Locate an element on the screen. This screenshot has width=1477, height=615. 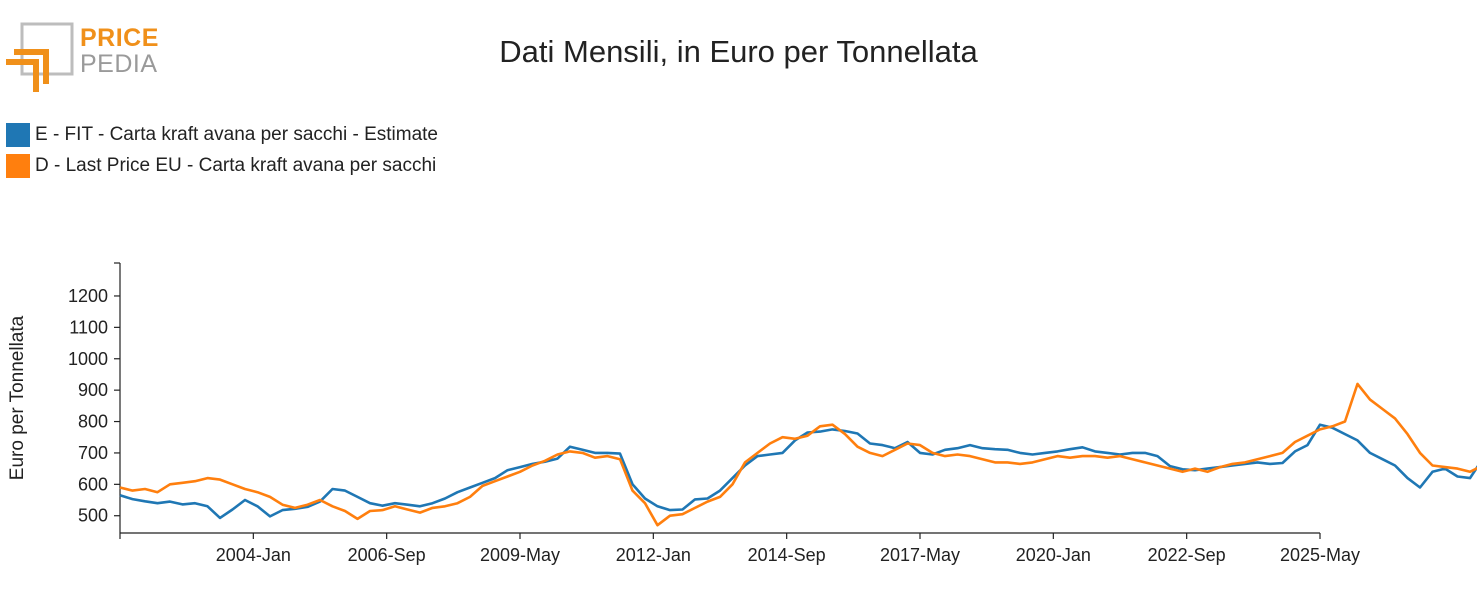
x-tick-label: 2025-May is located at coordinates (1320, 555).